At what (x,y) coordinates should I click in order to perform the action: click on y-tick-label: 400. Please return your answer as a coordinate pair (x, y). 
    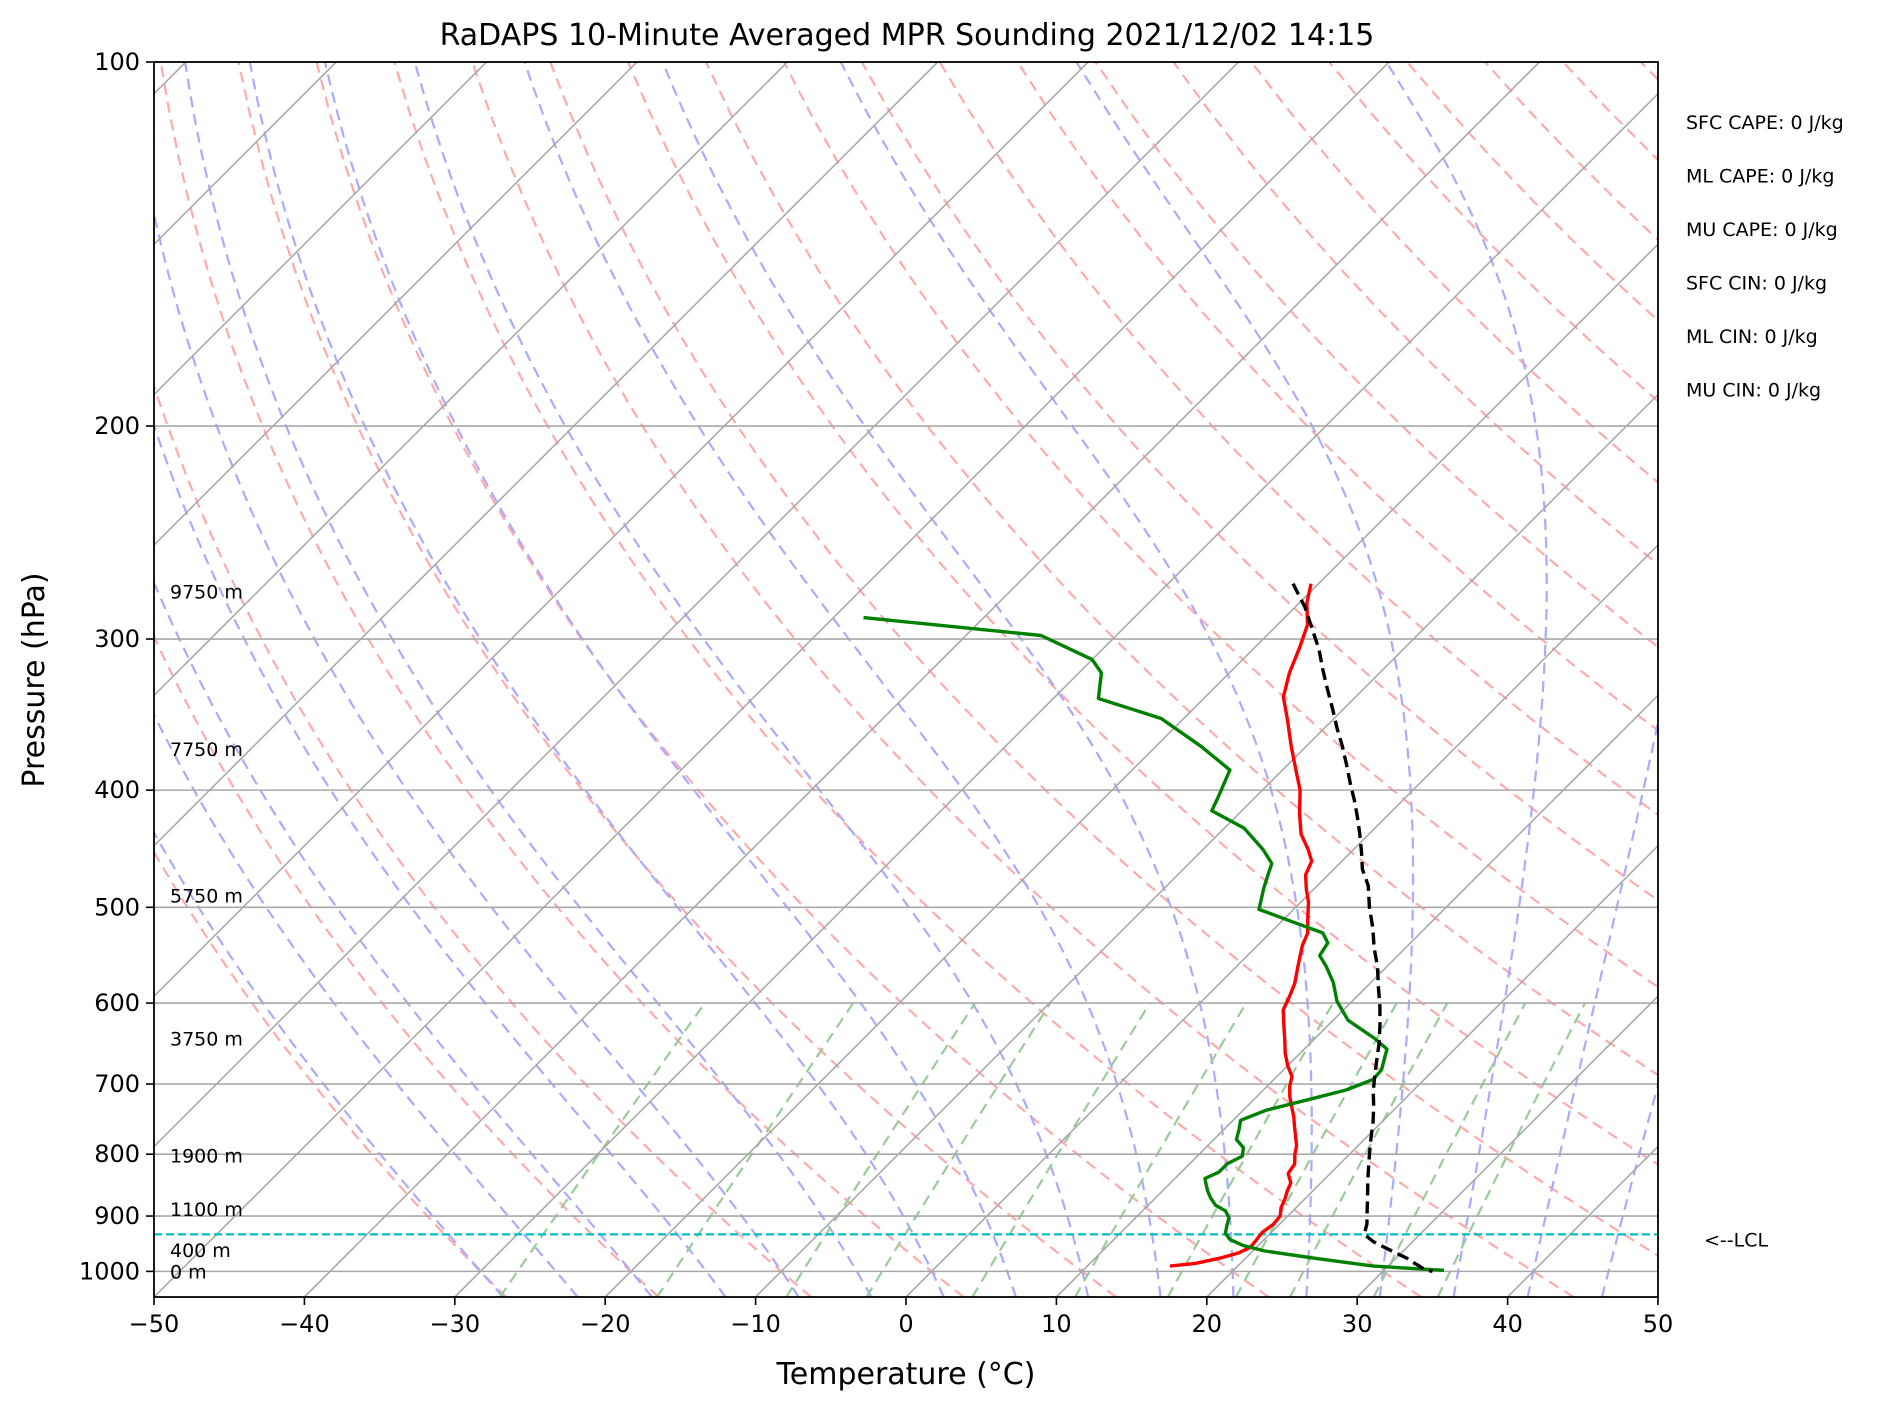
    Looking at the image, I should click on (117, 790).